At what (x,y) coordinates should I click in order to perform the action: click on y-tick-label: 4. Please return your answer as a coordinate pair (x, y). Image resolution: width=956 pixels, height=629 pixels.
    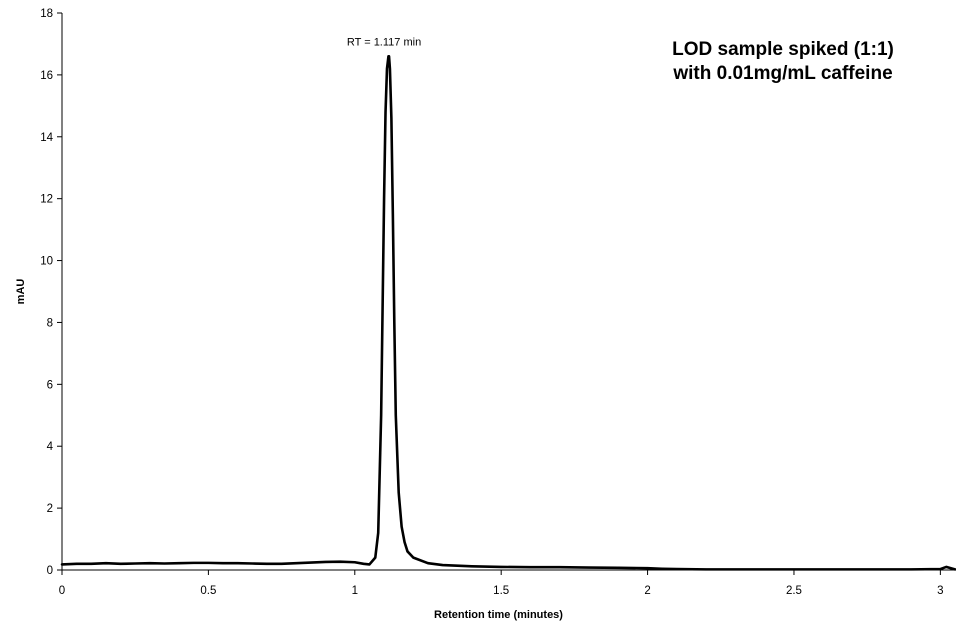
    Looking at the image, I should click on (50, 447).